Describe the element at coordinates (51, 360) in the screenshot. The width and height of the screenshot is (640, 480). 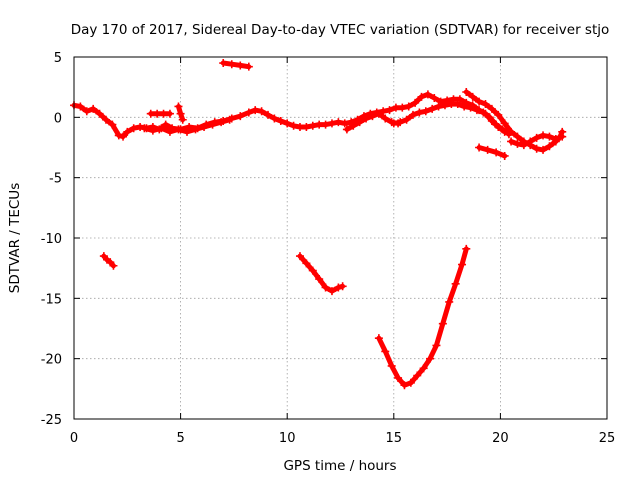
I see `y-tick-label: -20` at that location.